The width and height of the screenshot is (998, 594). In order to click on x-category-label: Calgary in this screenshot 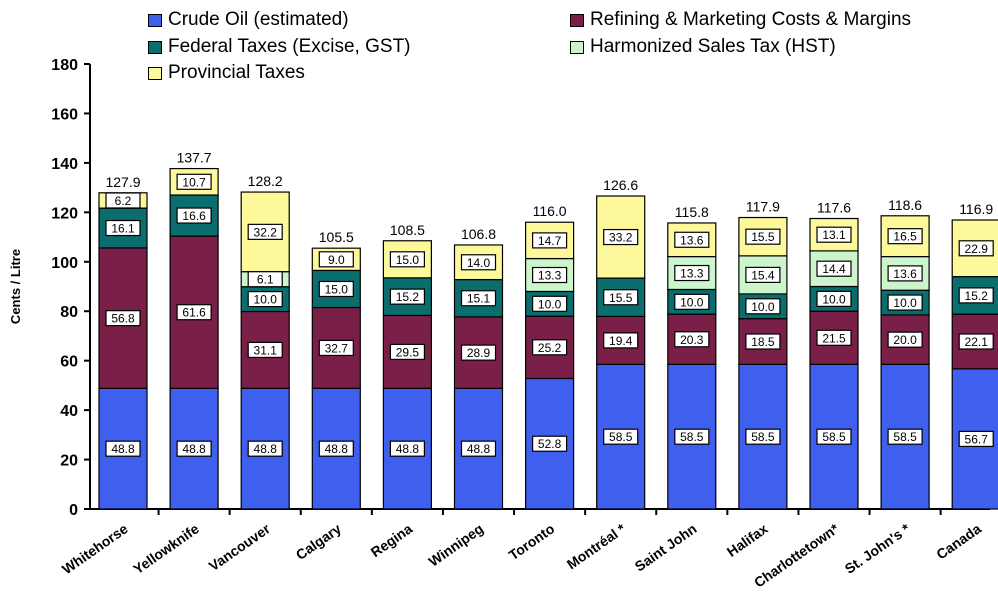, I will do `click(318, 541)`.